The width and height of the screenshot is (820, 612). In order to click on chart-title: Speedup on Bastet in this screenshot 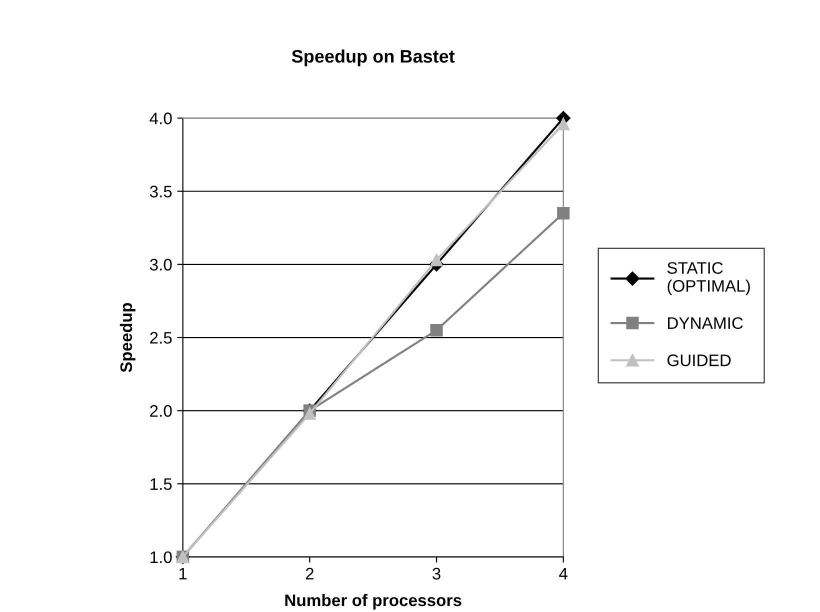, I will do `click(373, 57)`.